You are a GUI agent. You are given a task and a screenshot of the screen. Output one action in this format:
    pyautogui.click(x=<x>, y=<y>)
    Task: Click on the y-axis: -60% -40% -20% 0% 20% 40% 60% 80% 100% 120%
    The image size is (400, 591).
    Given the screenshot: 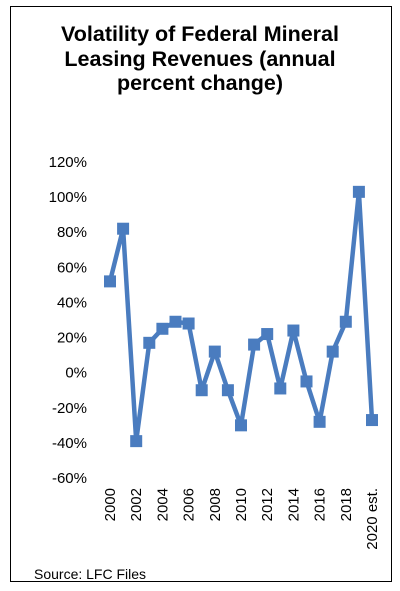 What is the action you would take?
    pyautogui.click(x=68, y=320)
    